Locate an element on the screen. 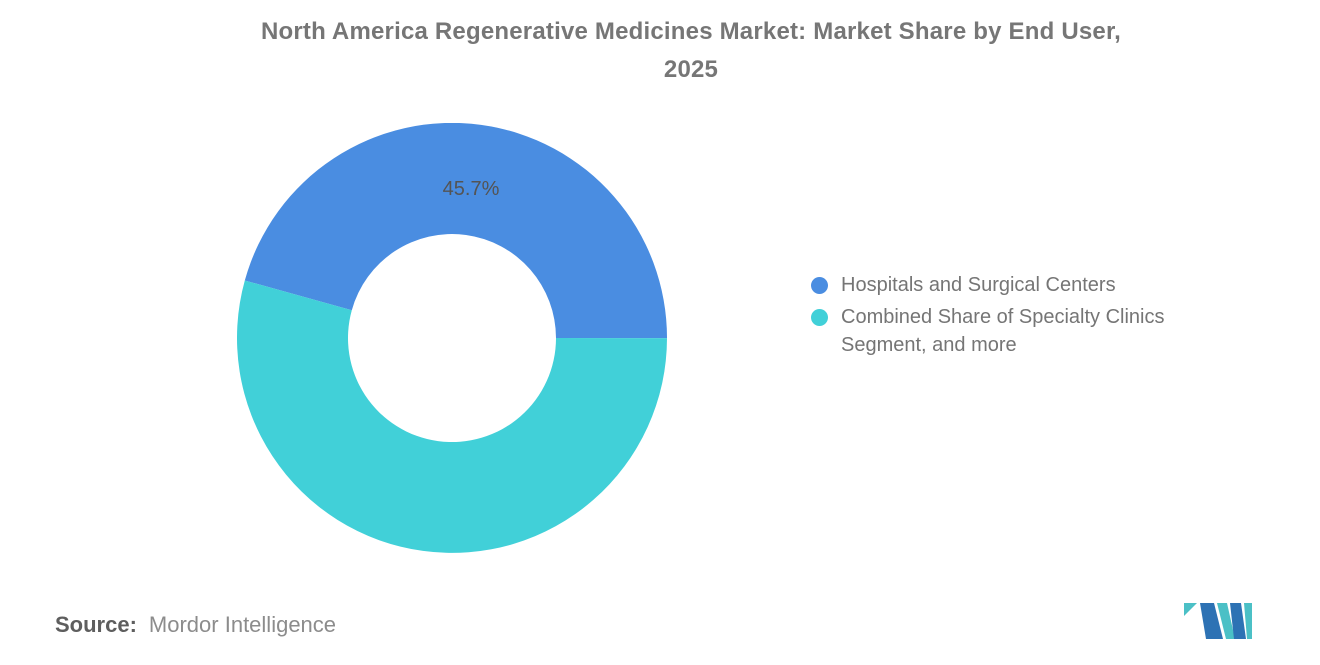 This screenshot has width=1320, height=665. legend-marker-circle-teal is located at coordinates (819, 317).